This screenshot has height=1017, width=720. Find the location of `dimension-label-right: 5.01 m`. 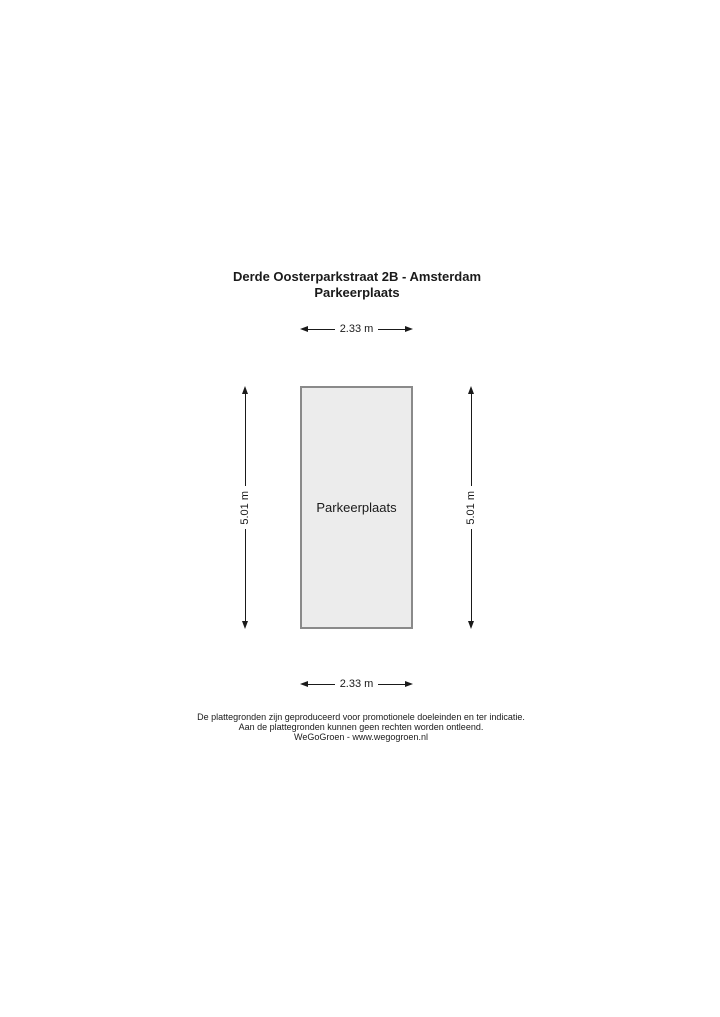

dimension-label-right: 5.01 m is located at coordinates (470, 507).